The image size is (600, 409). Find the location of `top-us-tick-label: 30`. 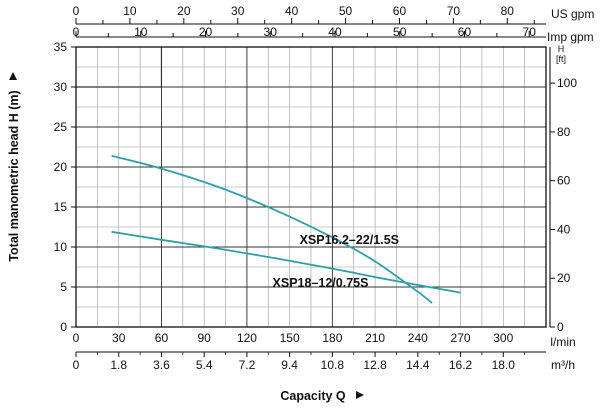

top-us-tick-label: 30 is located at coordinates (238, 11).